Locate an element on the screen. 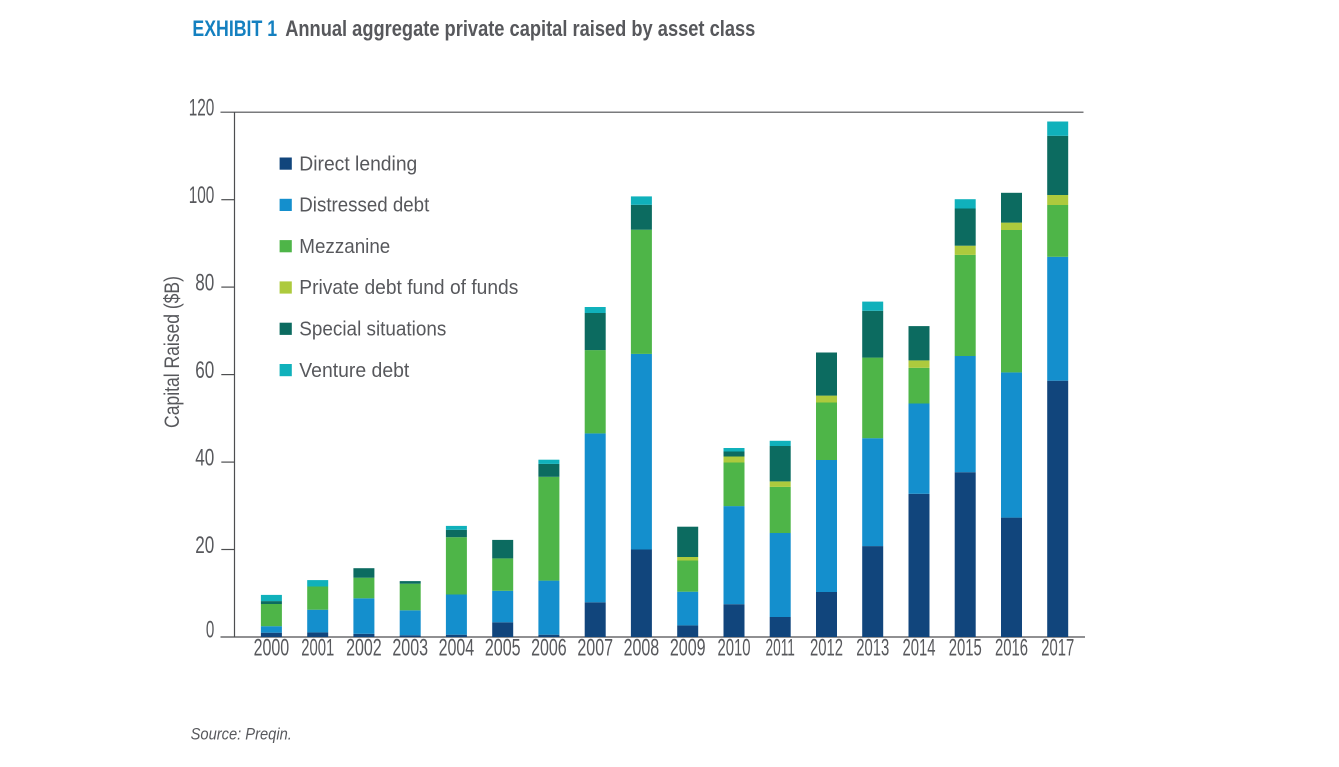 The width and height of the screenshot is (1339, 767). svg-text: Private debt fund of funds is located at coordinates (408, 288).